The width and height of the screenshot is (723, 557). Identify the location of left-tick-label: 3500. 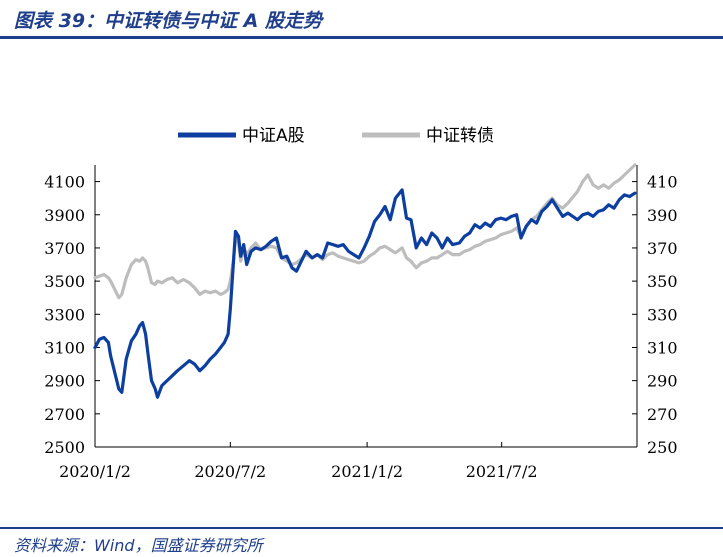
(64, 281).